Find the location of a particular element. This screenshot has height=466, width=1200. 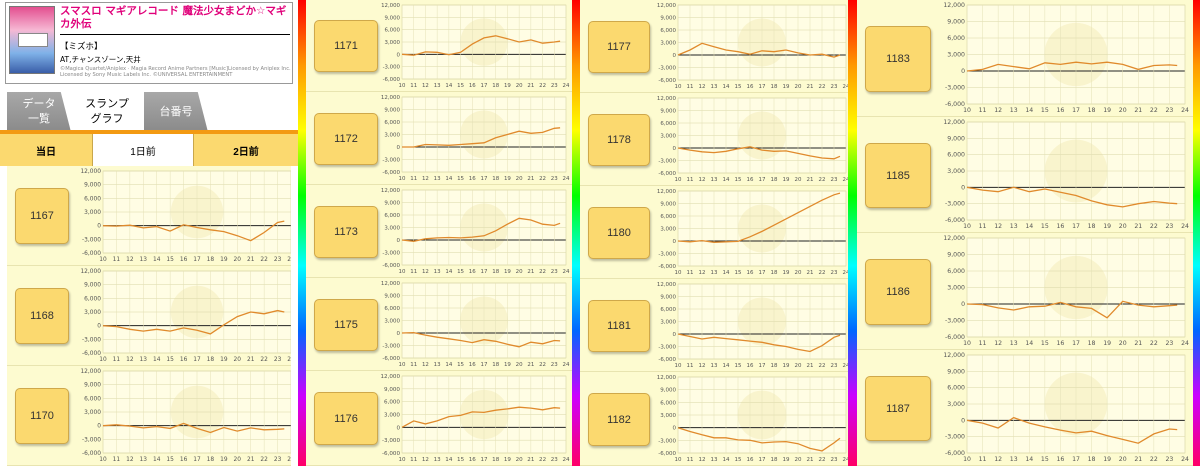

machine-number-button: 1176 is located at coordinates (346, 418).